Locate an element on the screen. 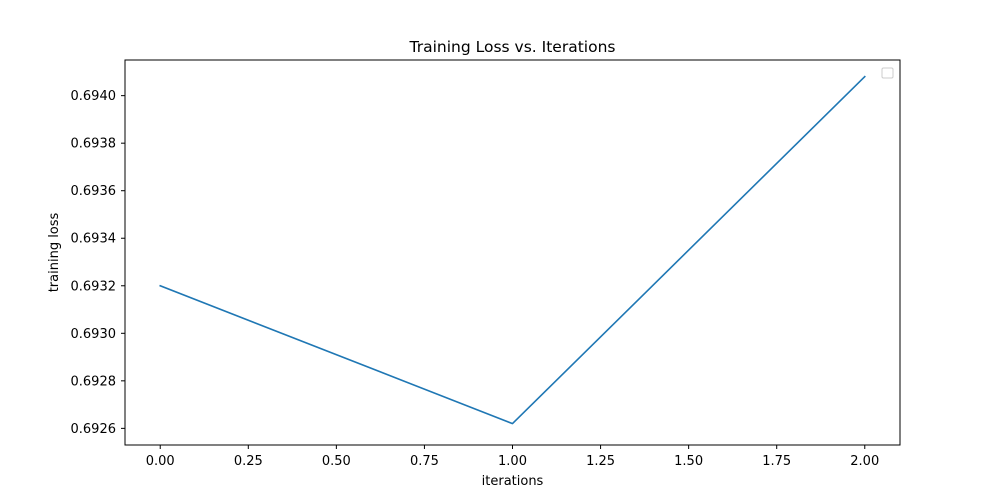  y-tick-label: 0.6938 is located at coordinates (94, 144).